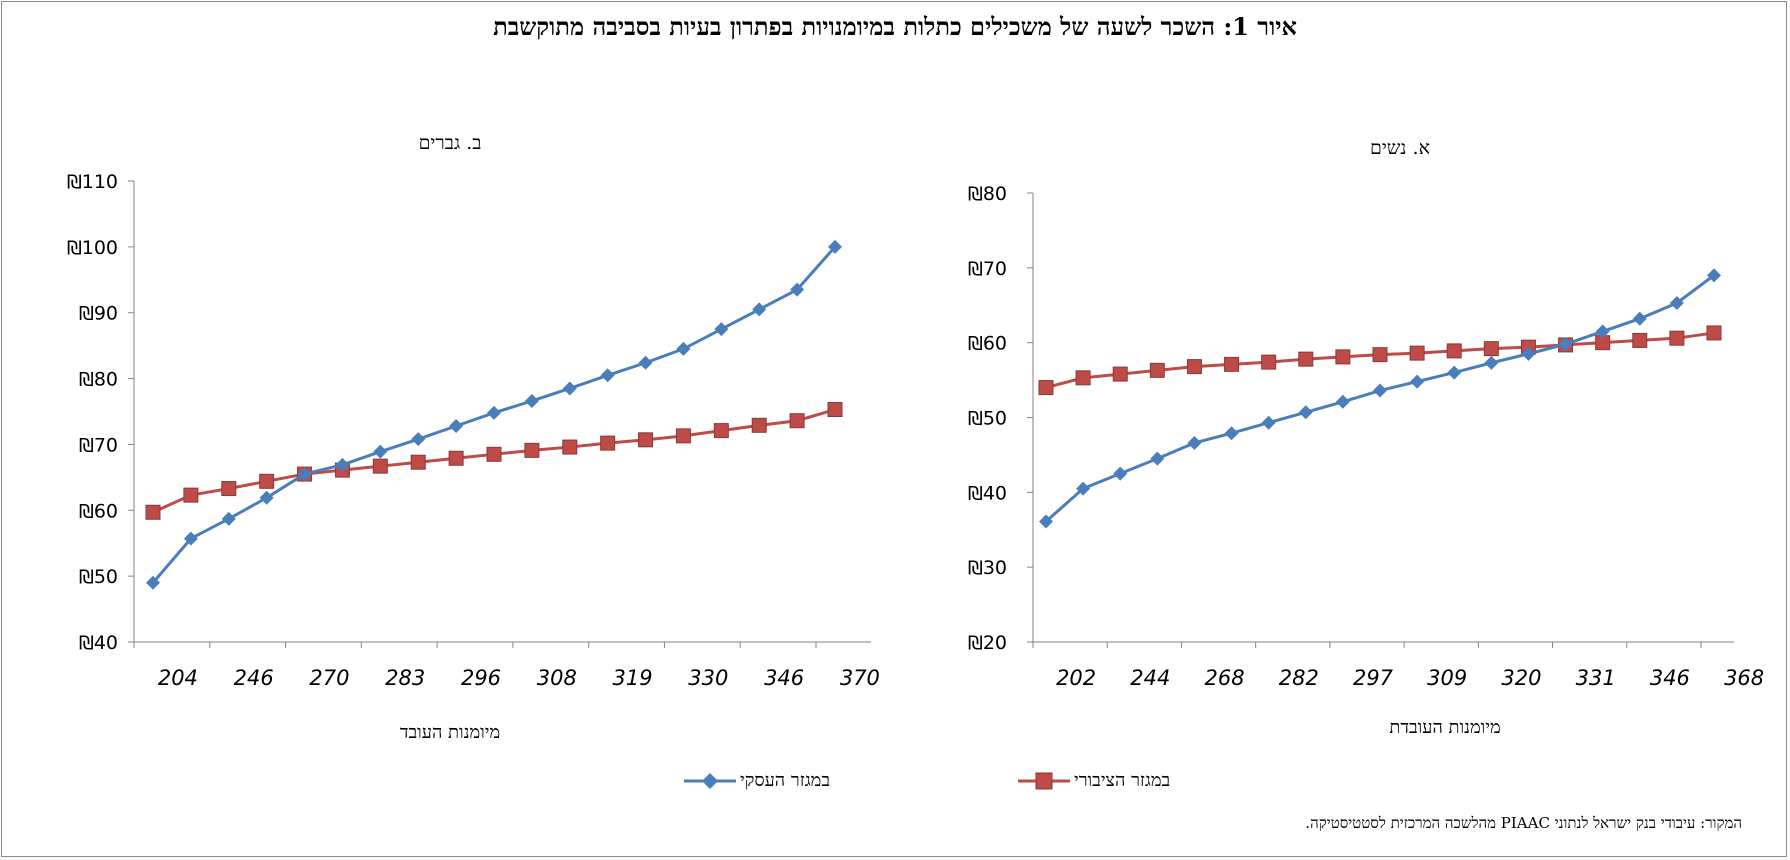  I want to click on x-tick-label: 202, so click(1076, 678).